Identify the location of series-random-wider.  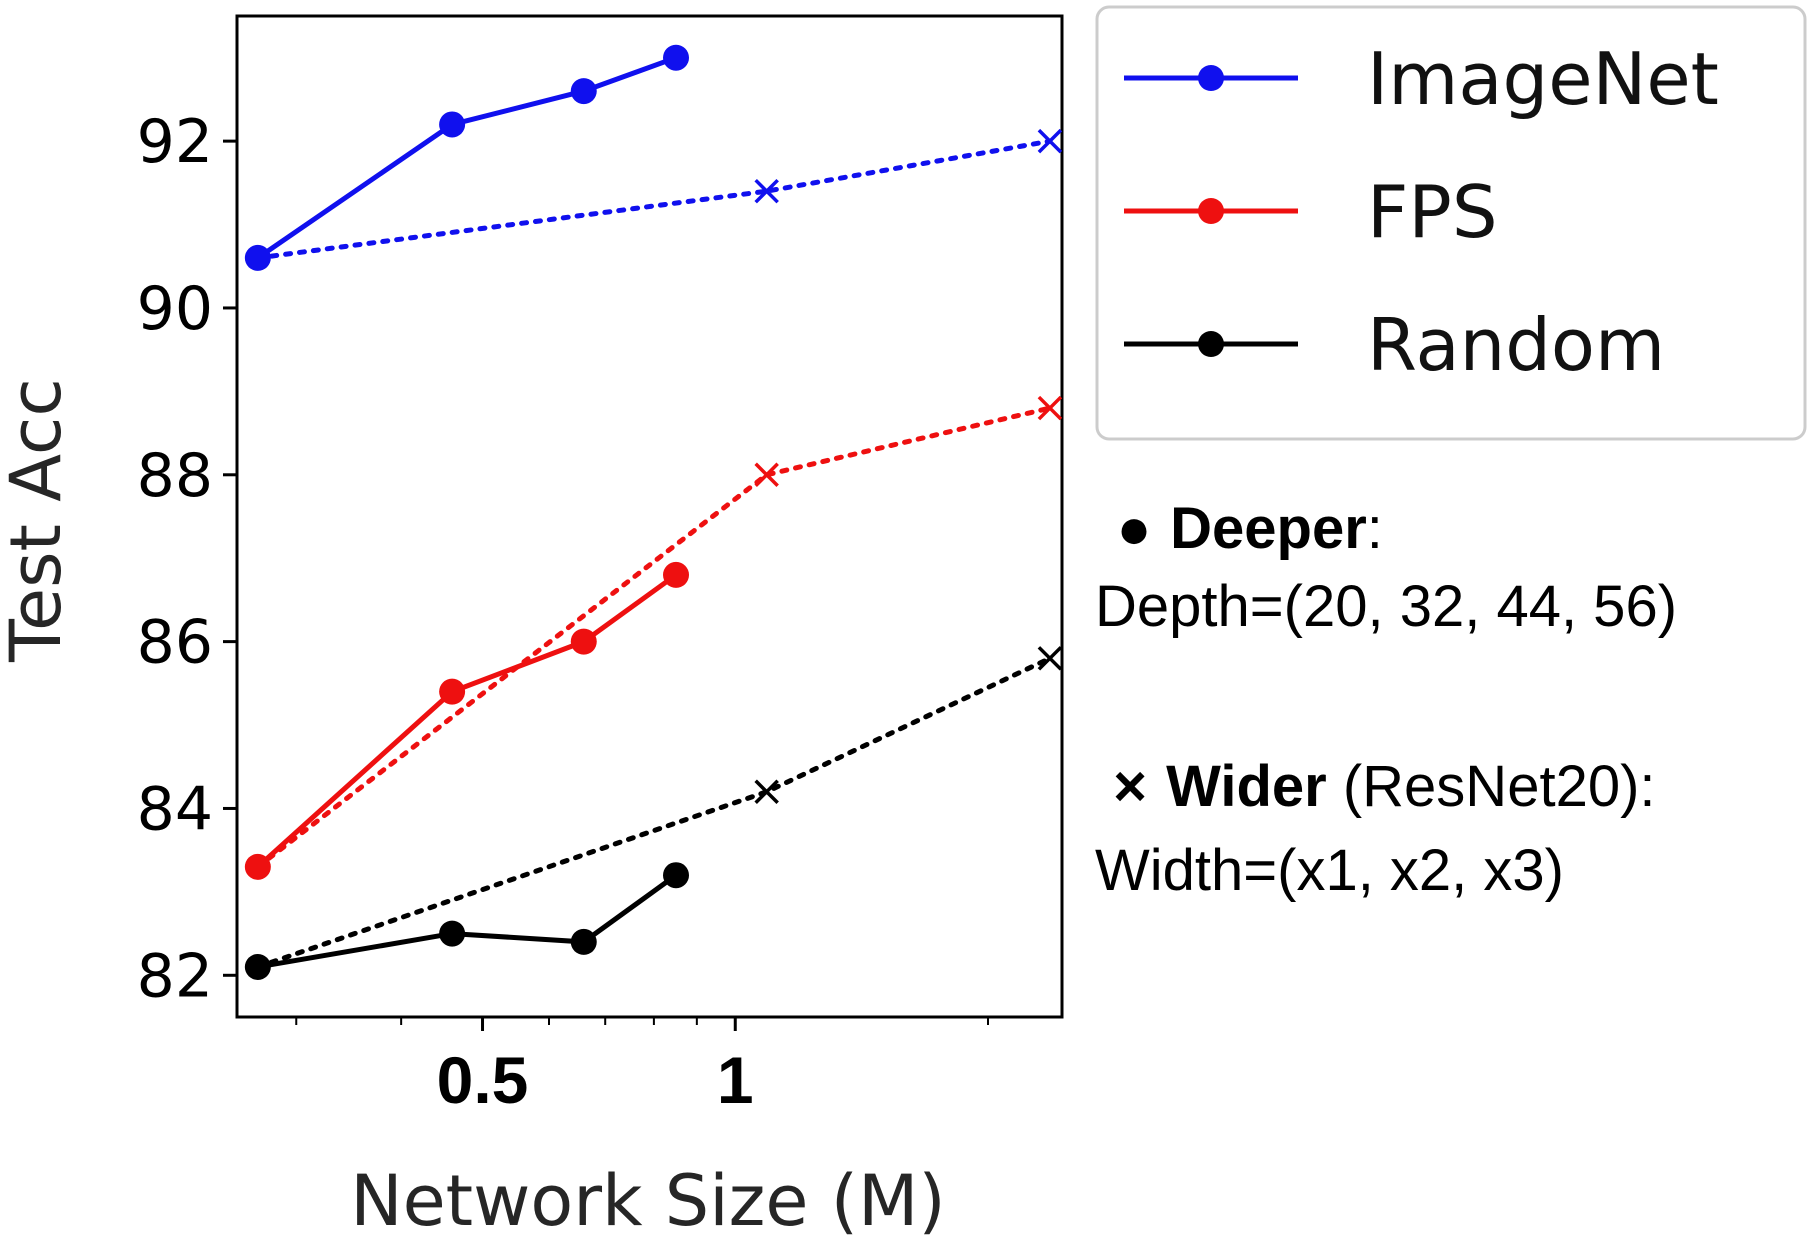
(659, 808).